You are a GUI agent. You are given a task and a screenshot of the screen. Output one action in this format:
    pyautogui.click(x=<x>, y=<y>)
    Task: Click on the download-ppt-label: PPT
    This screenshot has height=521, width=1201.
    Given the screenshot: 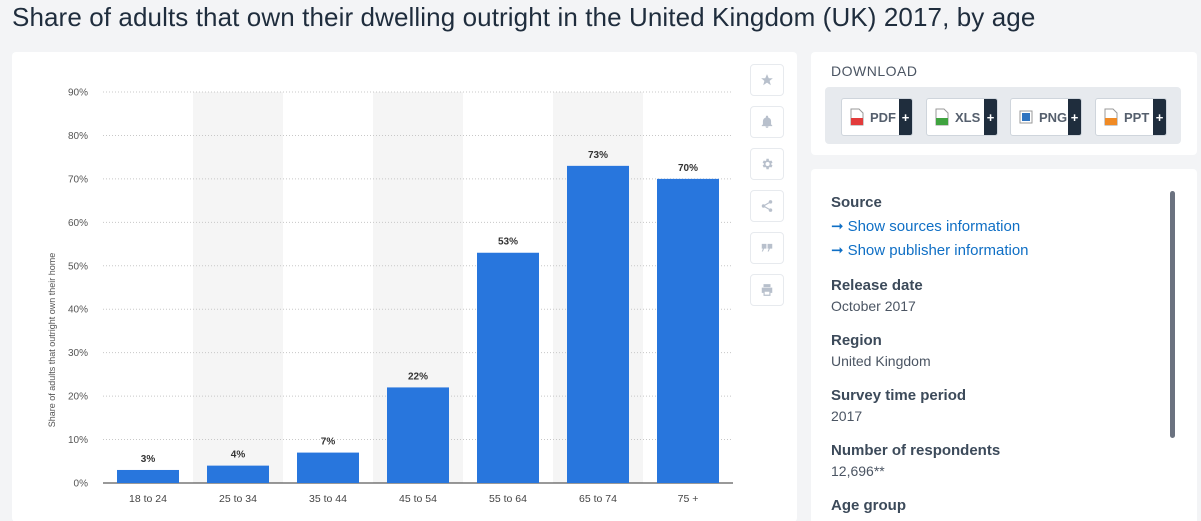 What is the action you would take?
    pyautogui.click(x=1137, y=117)
    